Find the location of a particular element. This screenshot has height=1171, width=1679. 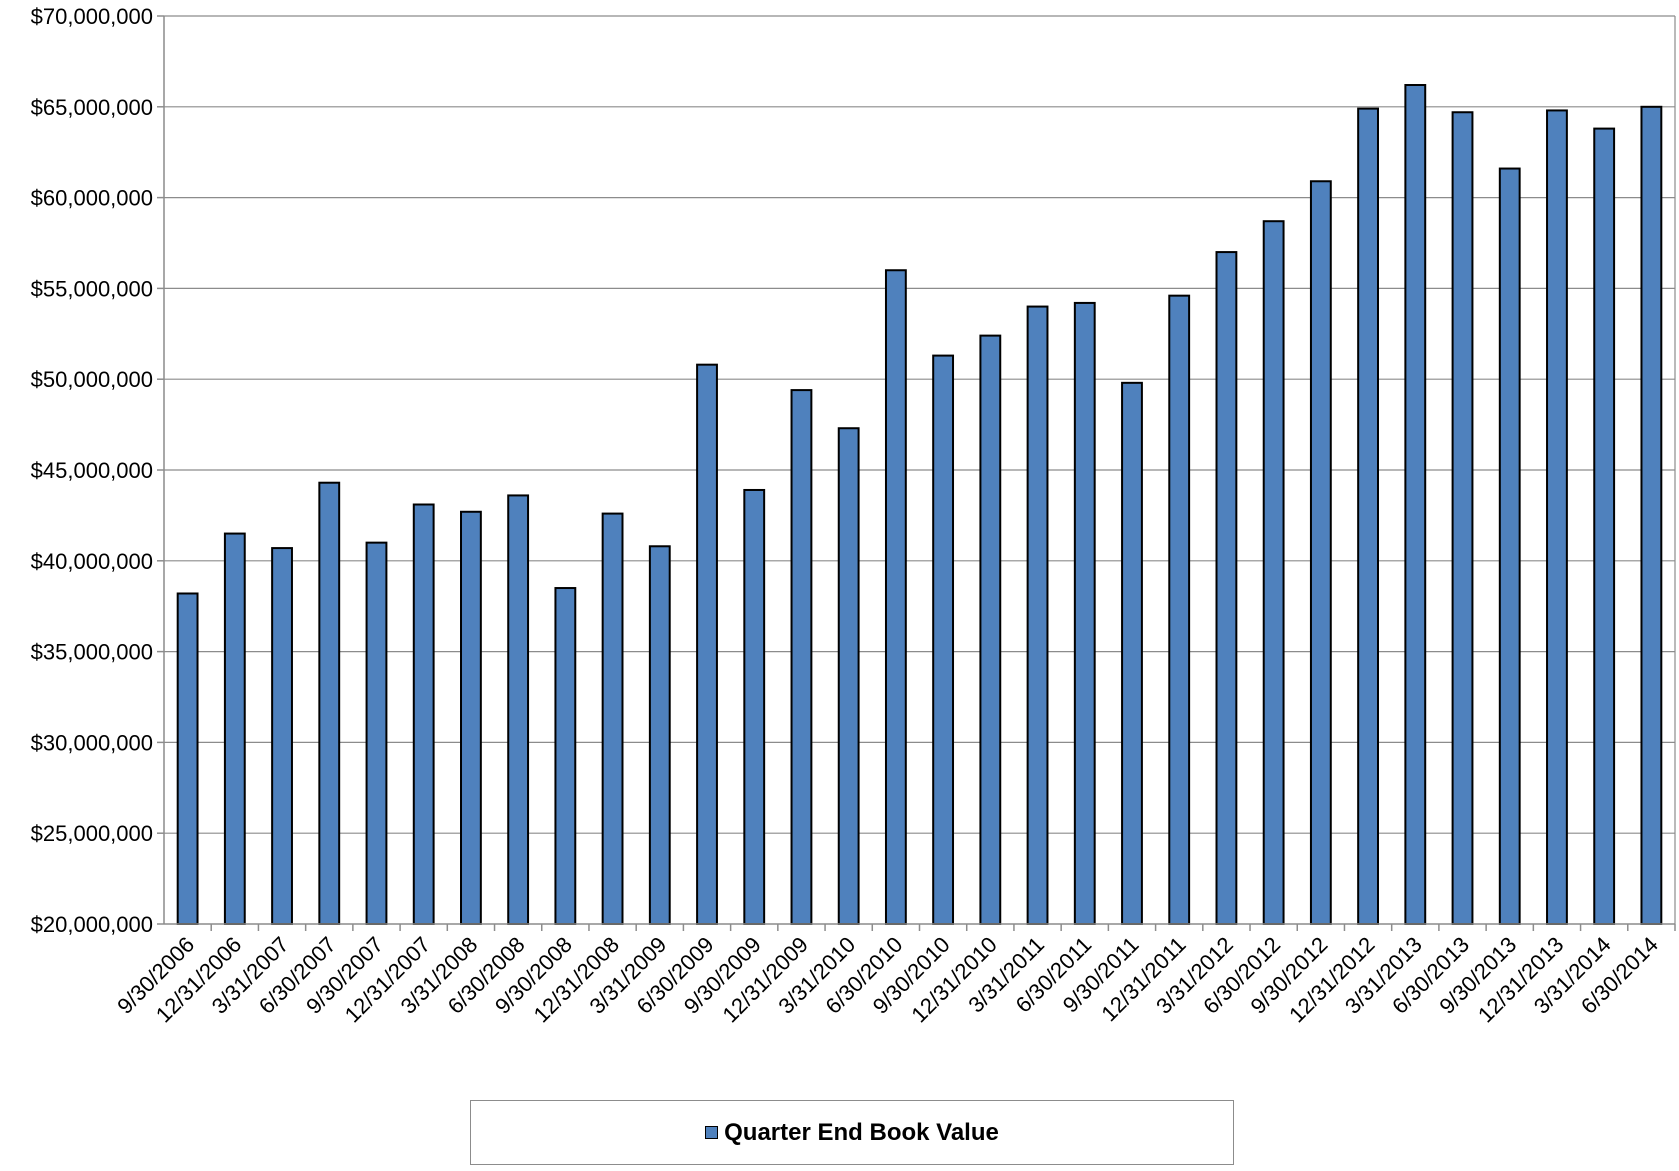

legend: Quarter End Book Value is located at coordinates (852, 1132).